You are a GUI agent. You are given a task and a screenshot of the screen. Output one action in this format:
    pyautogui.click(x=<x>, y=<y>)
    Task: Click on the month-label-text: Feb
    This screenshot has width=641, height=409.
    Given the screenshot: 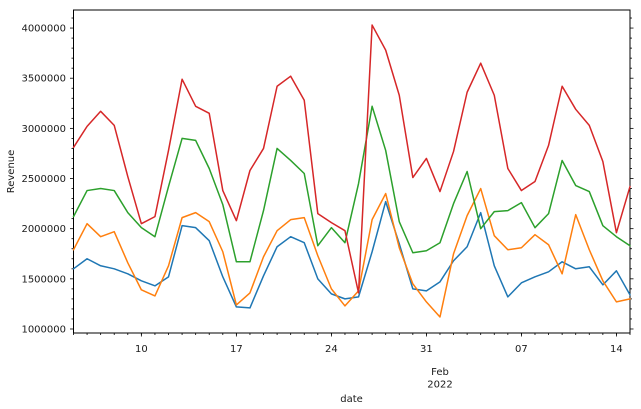 What is the action you would take?
    pyautogui.click(x=440, y=372)
    